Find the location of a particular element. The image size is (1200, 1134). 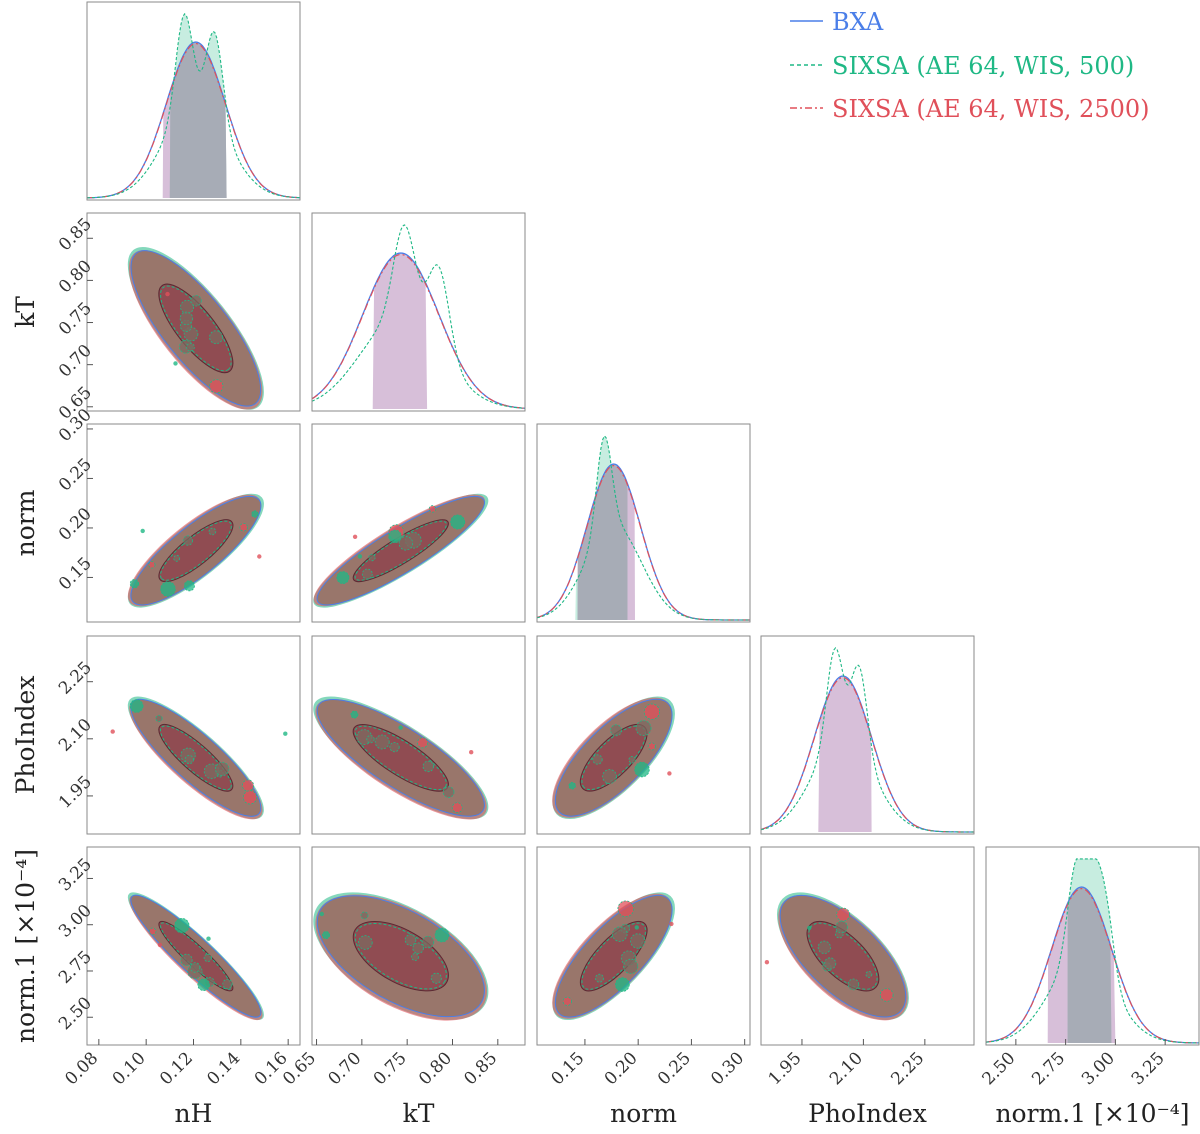

y-tick-label-kT: 0.80 is located at coordinates (75, 276).